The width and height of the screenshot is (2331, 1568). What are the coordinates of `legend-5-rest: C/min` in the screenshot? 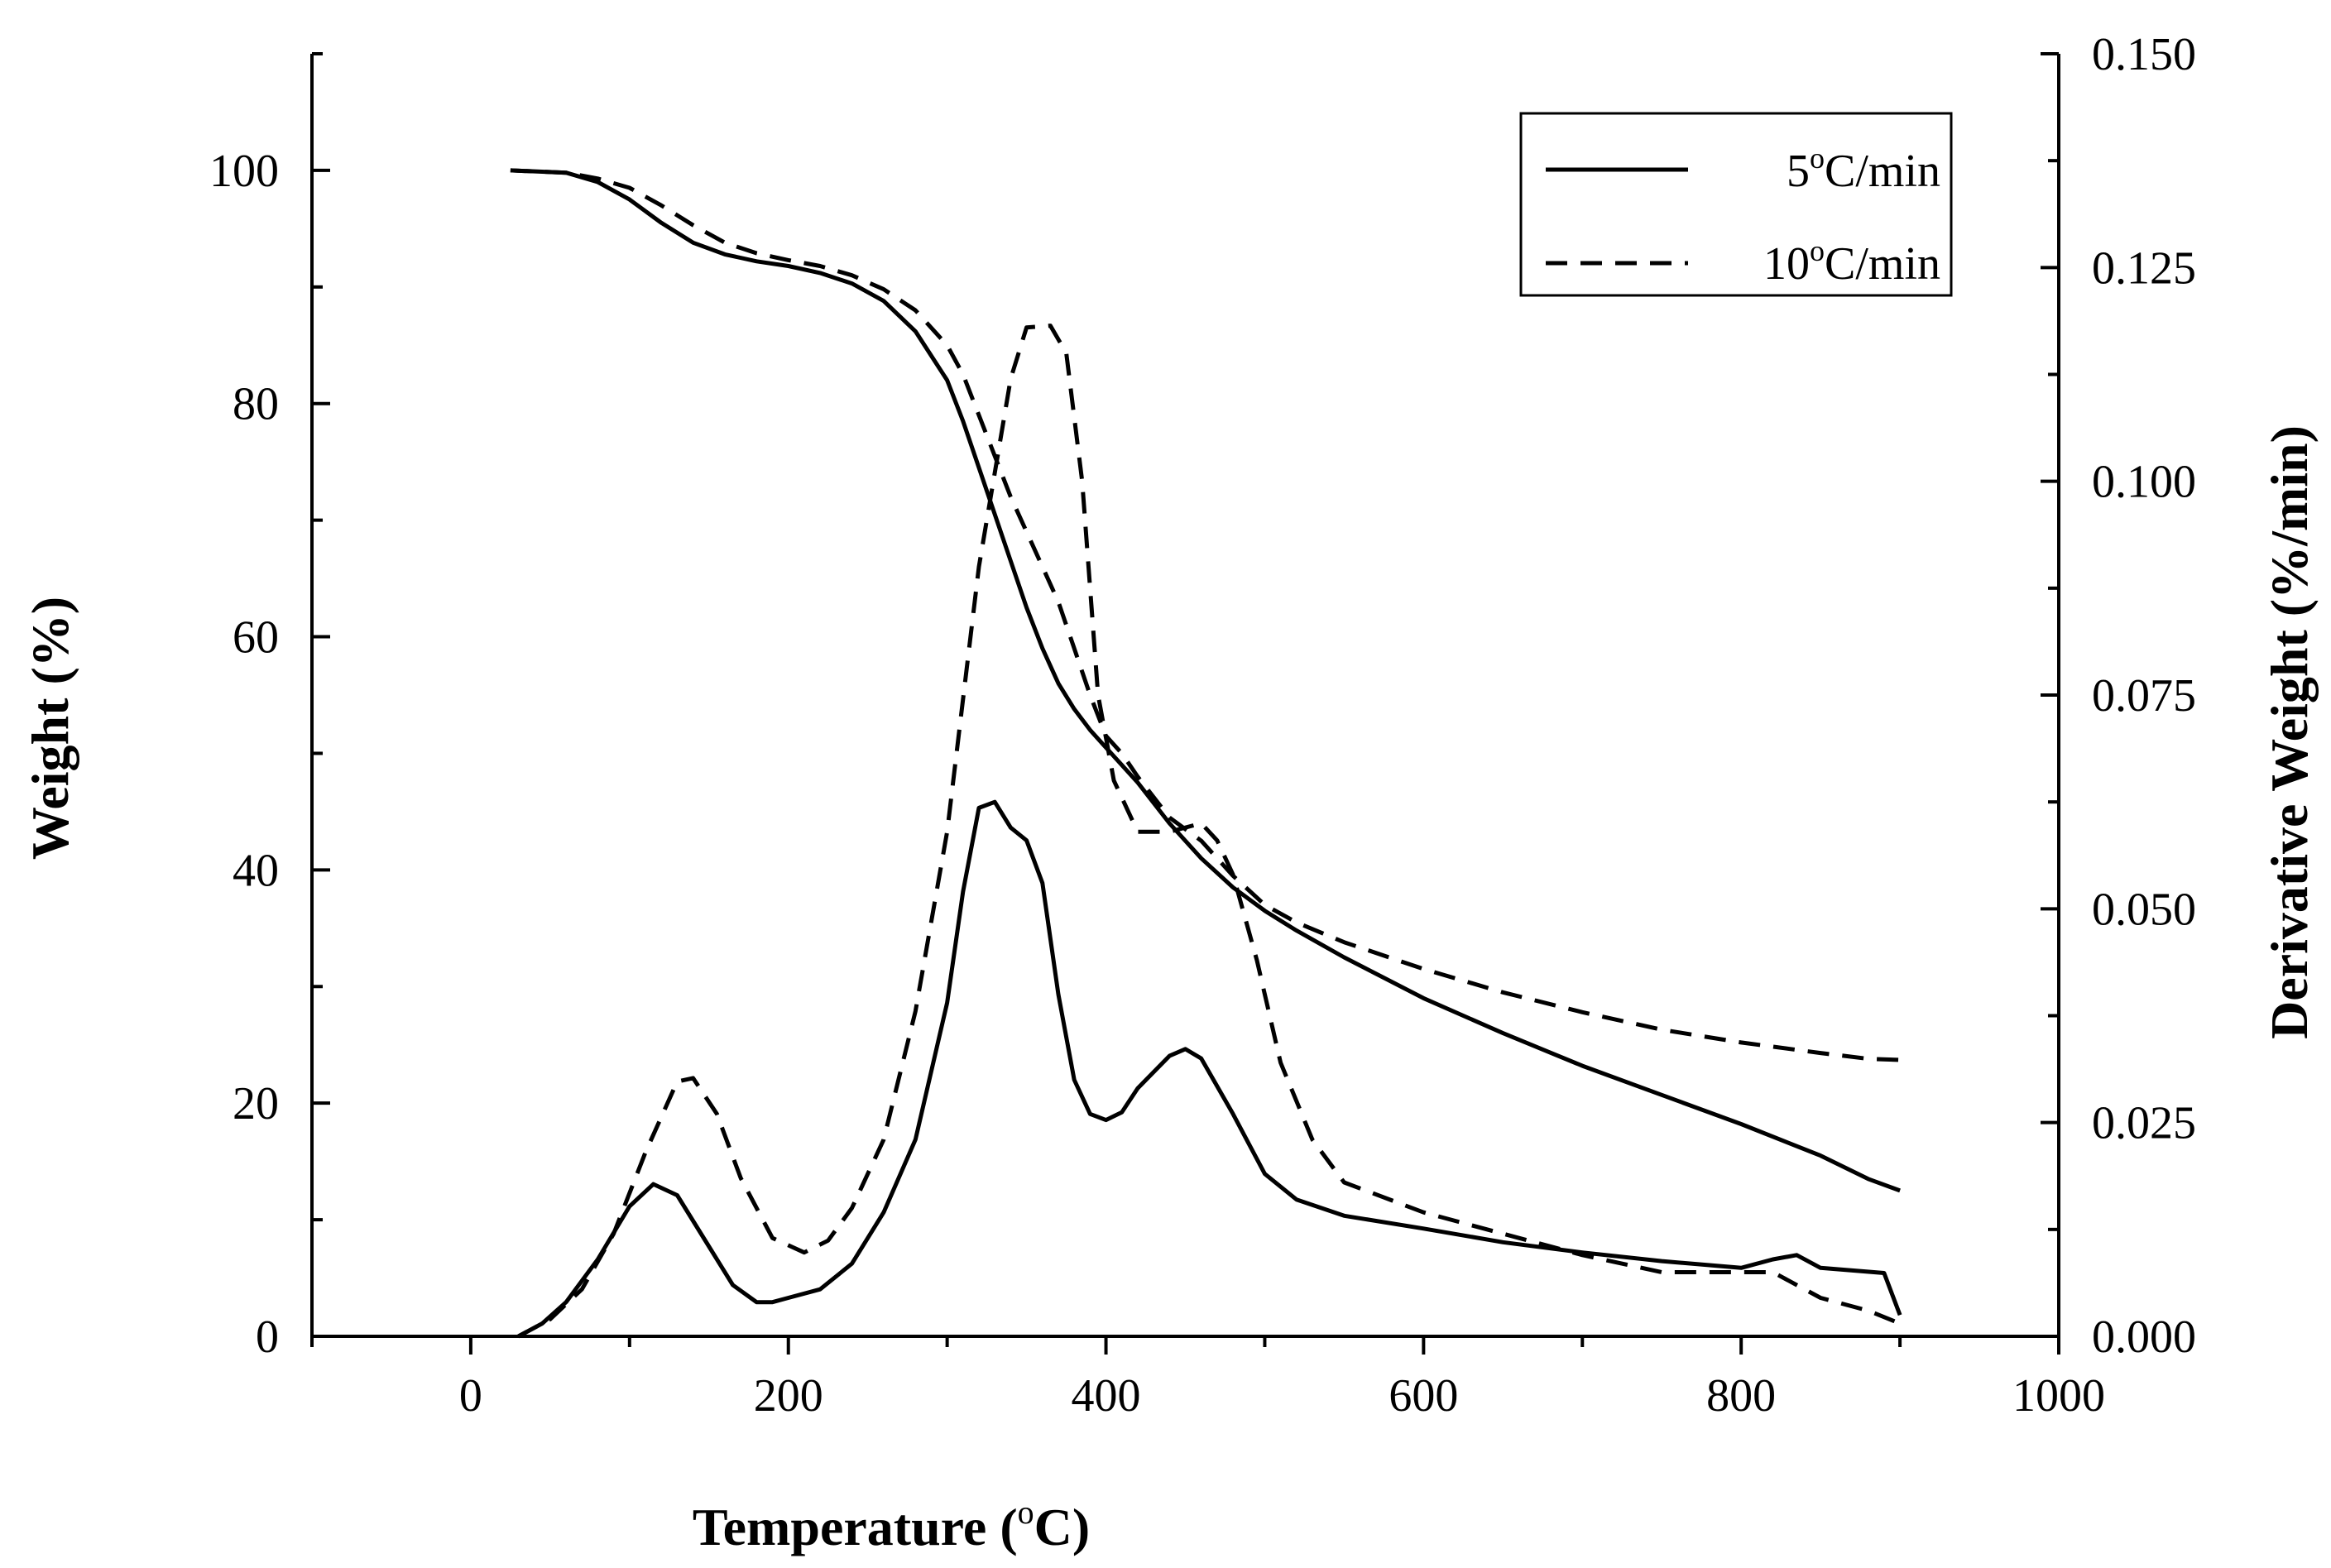 It's located at (1882, 172).